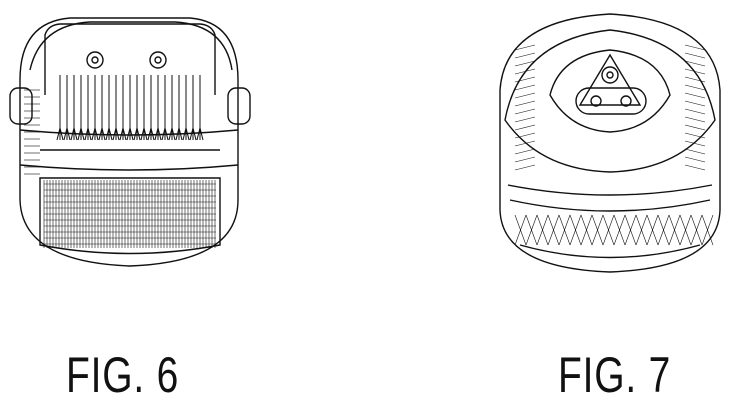 The image size is (740, 413). I want to click on fig6-grille, so click(130, 216).